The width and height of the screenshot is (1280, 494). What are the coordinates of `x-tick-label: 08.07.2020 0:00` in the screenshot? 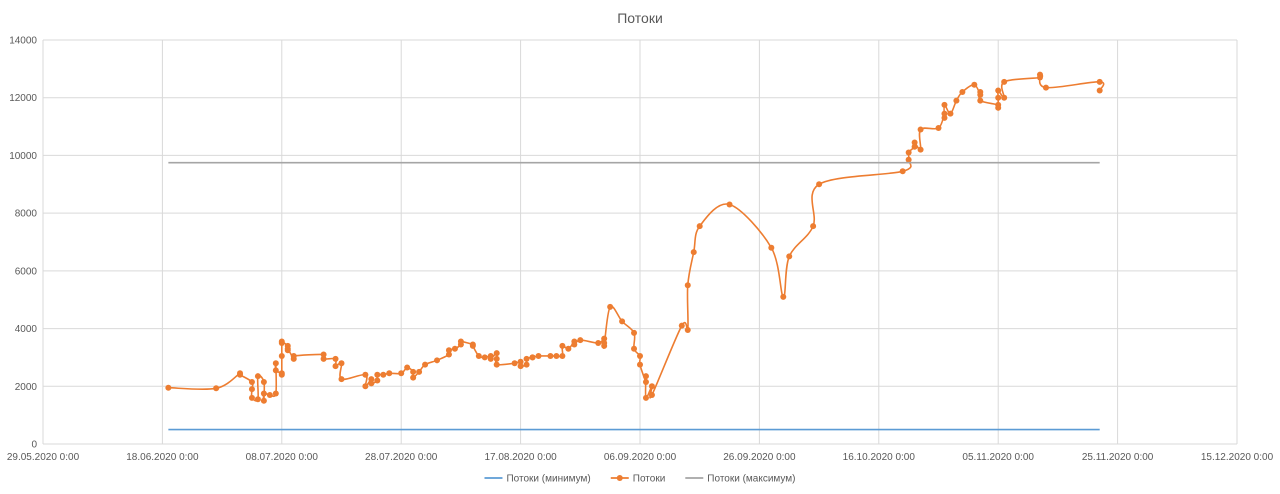 It's located at (282, 457).